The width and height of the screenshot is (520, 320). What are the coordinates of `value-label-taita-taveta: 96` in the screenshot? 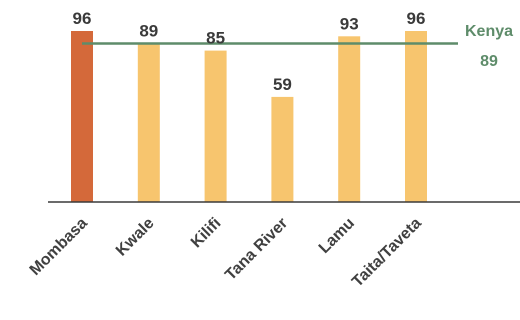 It's located at (416, 18).